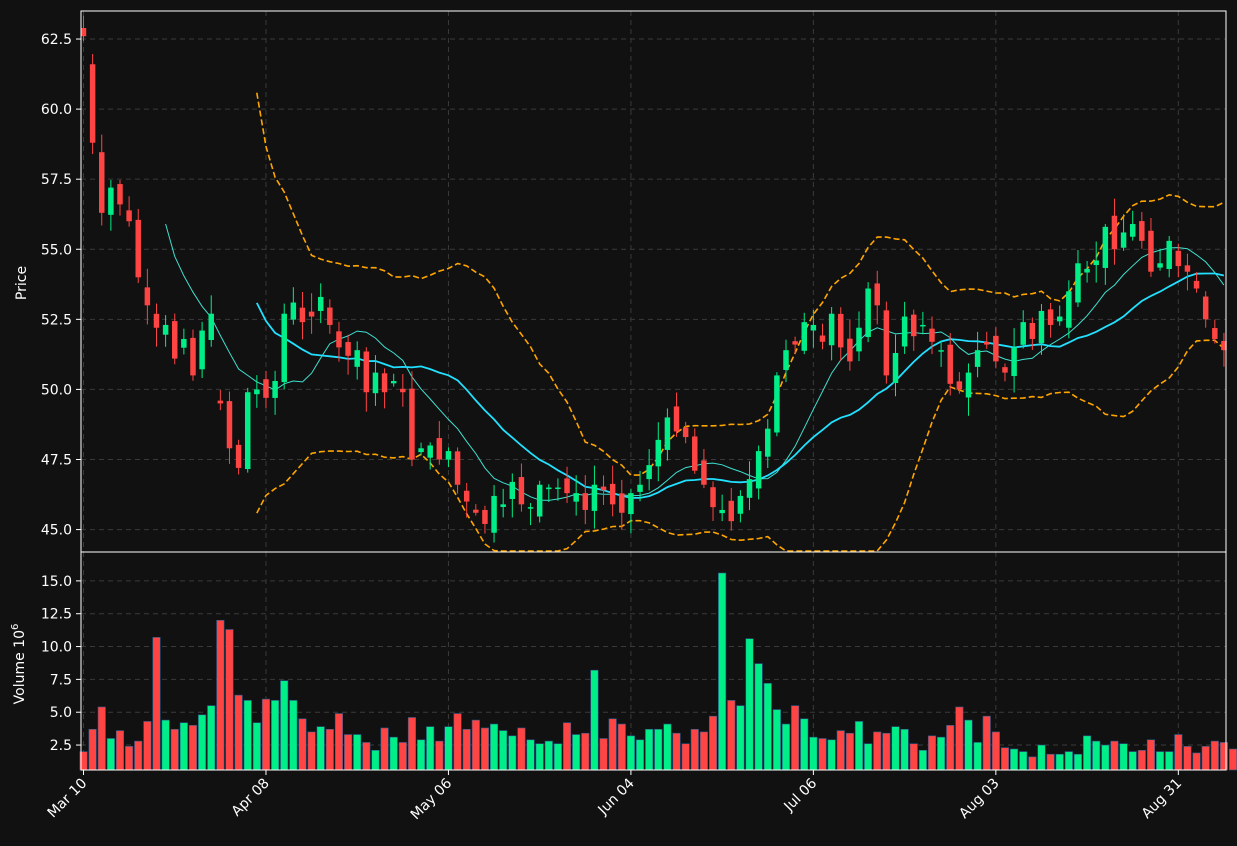 Image resolution: width=1237 pixels, height=846 pixels. Describe the element at coordinates (61, 680) in the screenshot. I see `volume-ytick-label: 7.5` at that location.